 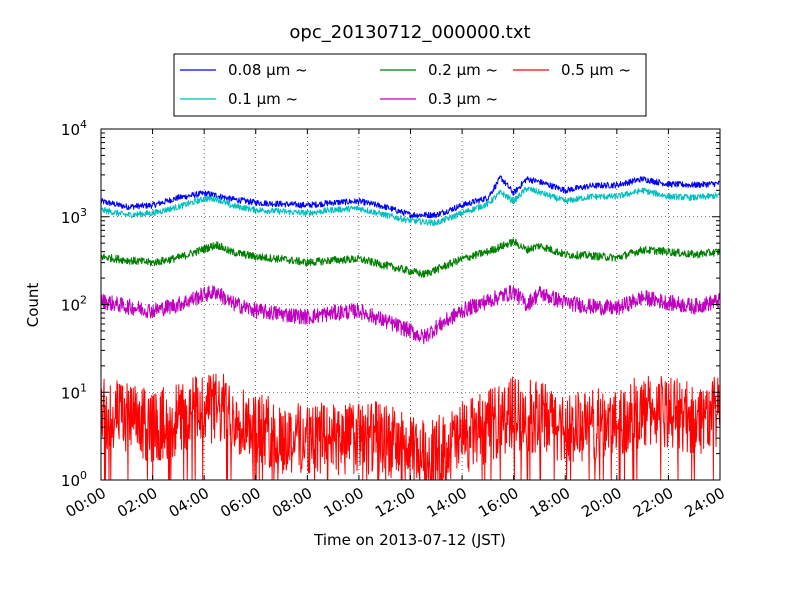 What do you see at coordinates (268, 70) in the screenshot?
I see `legend-label: 0.08 µm ~` at bounding box center [268, 70].